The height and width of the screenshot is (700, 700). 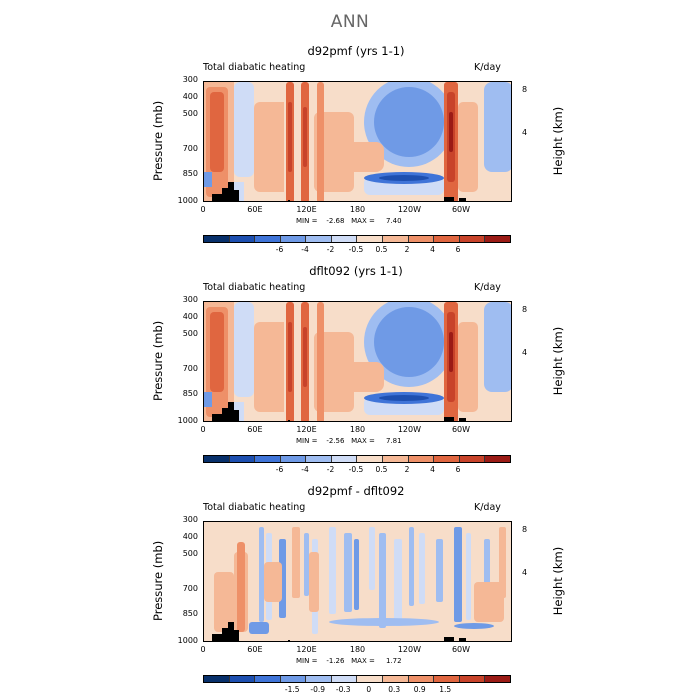 What do you see at coordinates (432, 249) in the screenshot?
I see `colorbar-tick-label: 4` at bounding box center [432, 249].